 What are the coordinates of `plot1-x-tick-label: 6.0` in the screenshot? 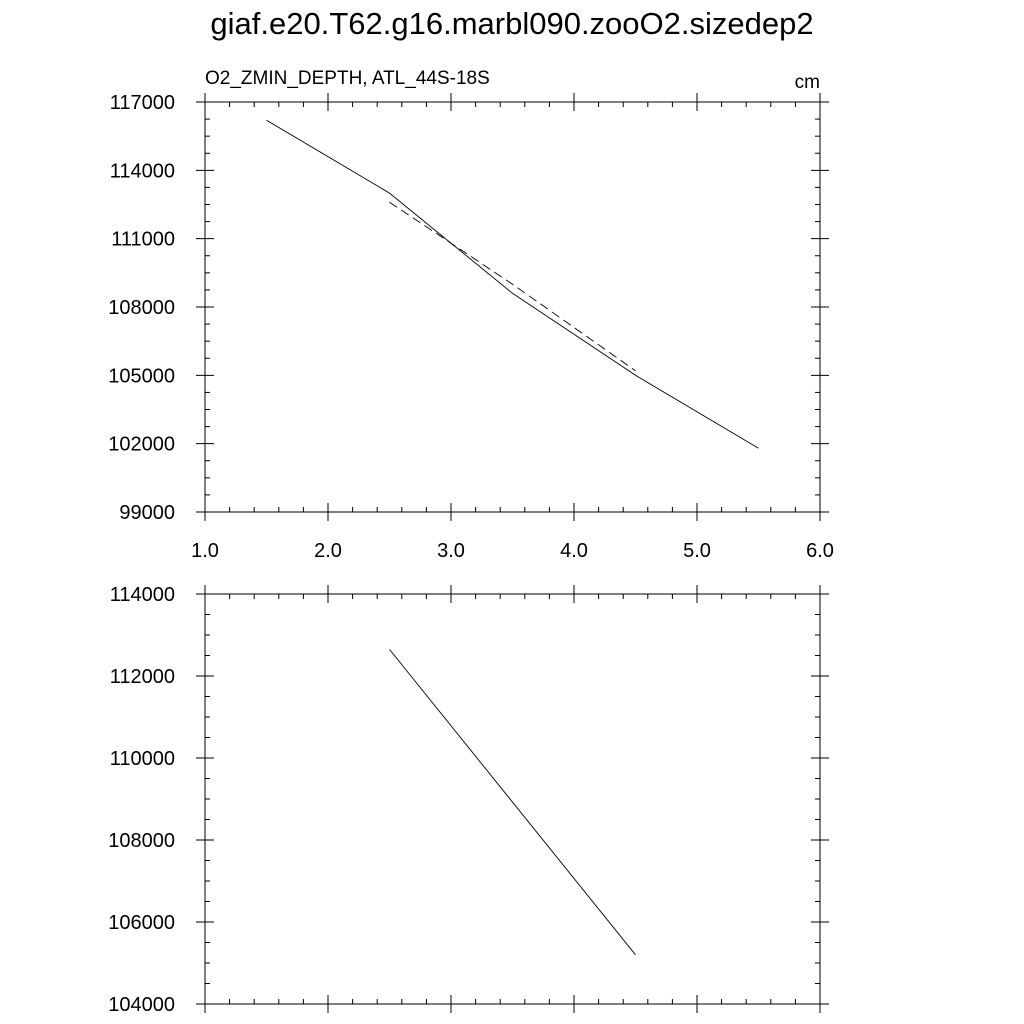 It's located at (820, 551).